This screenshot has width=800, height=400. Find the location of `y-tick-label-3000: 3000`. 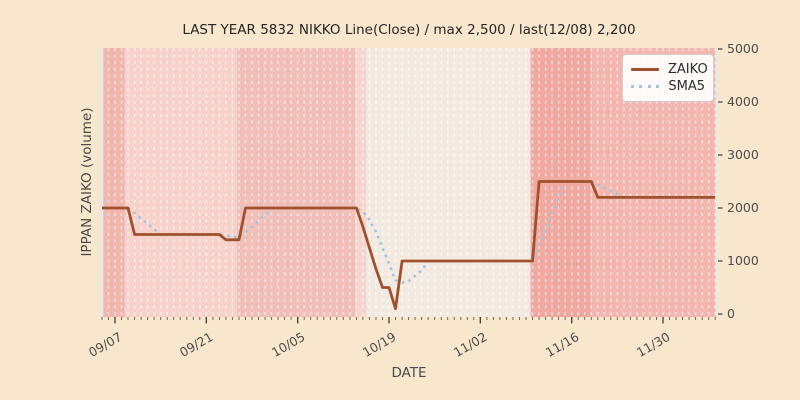

y-tick-label-3000: 3000 is located at coordinates (743, 154).